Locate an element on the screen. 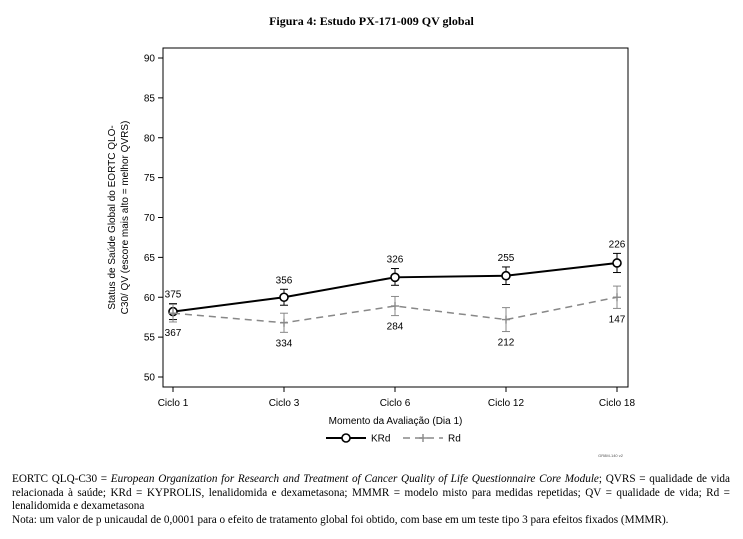 The width and height of the screenshot is (743, 539). figure-code: GR8M-140 v2 is located at coordinates (611, 455).